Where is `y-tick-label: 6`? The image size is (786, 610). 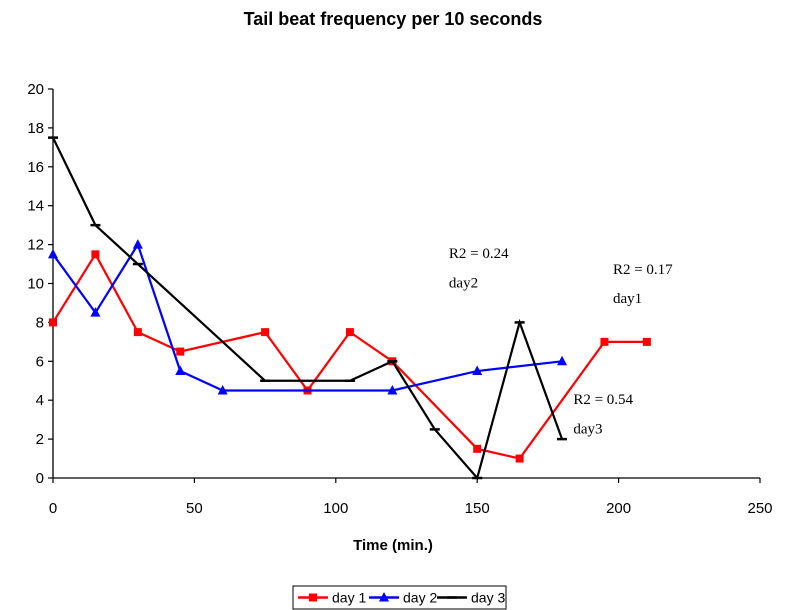
y-tick-label: 6 is located at coordinates (40, 361).